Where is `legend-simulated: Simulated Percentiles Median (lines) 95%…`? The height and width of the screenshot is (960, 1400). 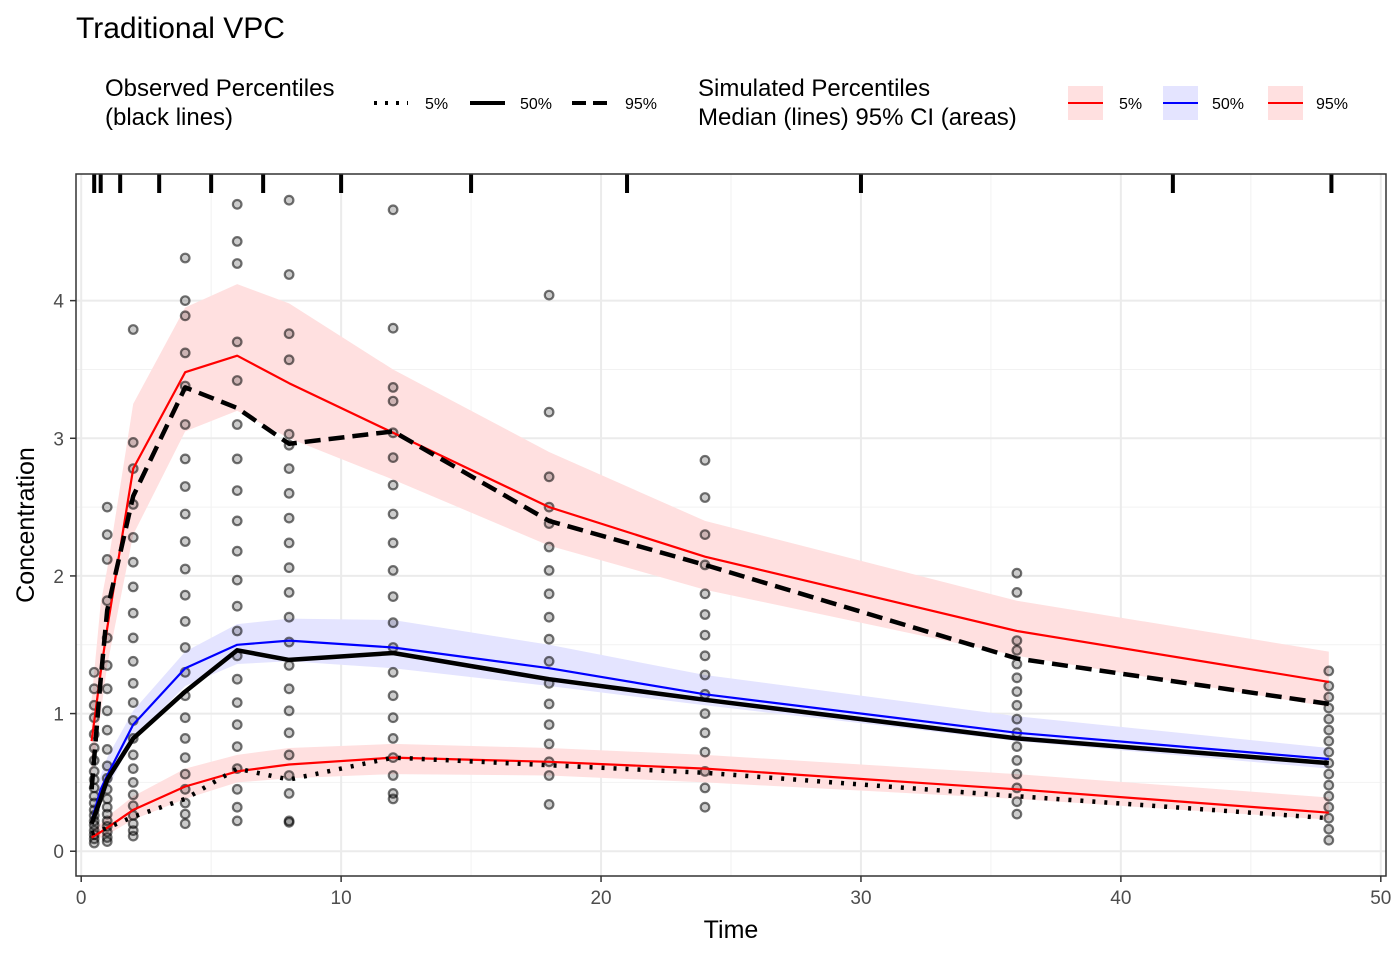
legend-simulated: Simulated Percentiles Median (lines) 95%… is located at coordinates (1023, 103).